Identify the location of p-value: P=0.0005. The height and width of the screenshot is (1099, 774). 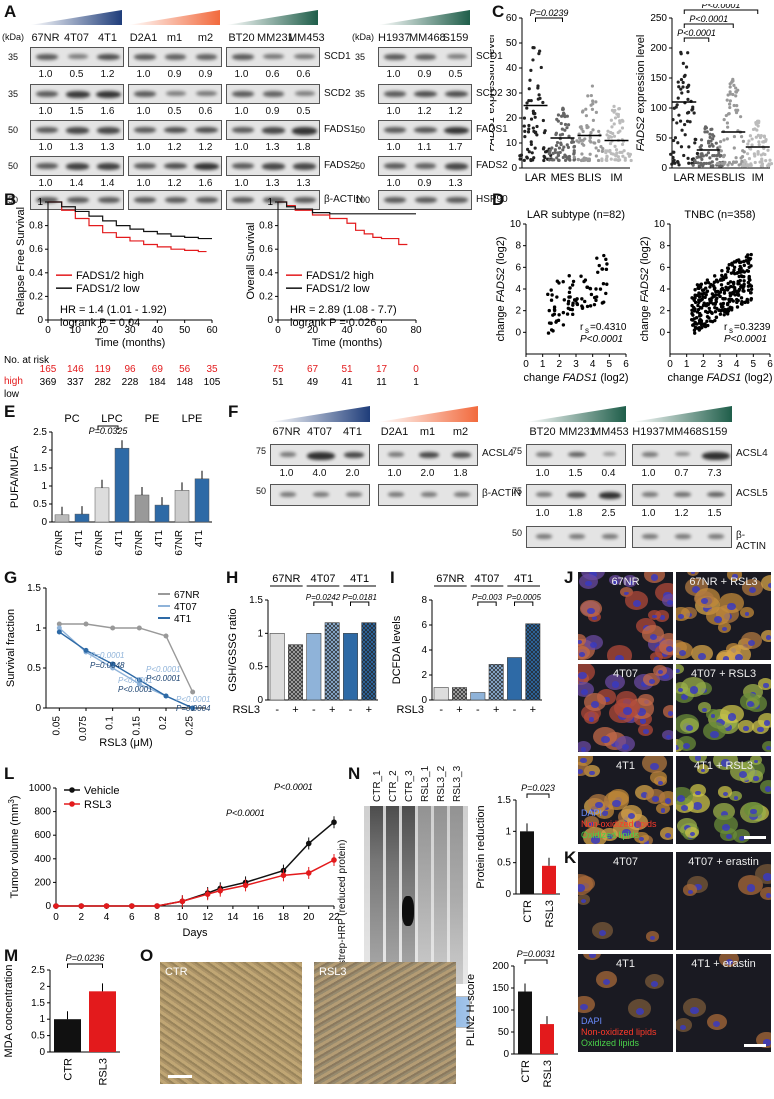
(523, 597).